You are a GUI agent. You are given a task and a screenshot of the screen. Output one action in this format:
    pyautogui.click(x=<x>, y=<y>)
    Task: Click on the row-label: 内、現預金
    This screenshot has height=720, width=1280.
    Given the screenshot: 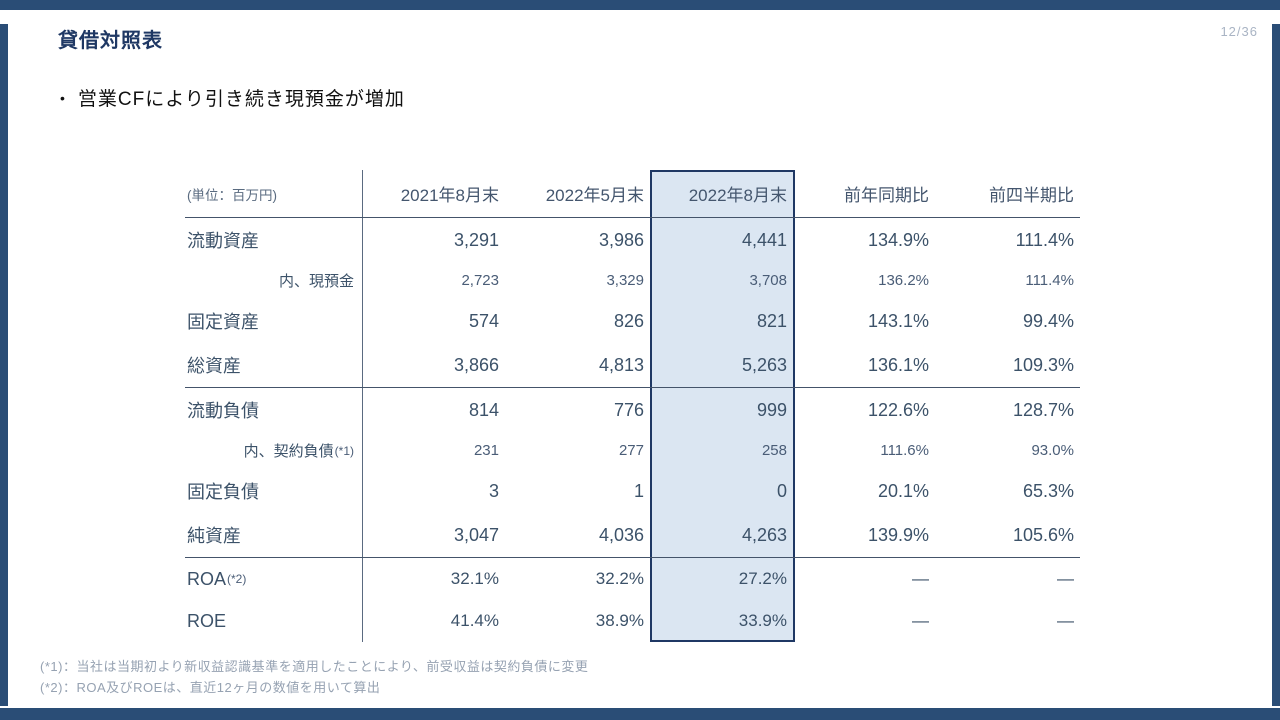 What is the action you would take?
    pyautogui.click(x=274, y=280)
    